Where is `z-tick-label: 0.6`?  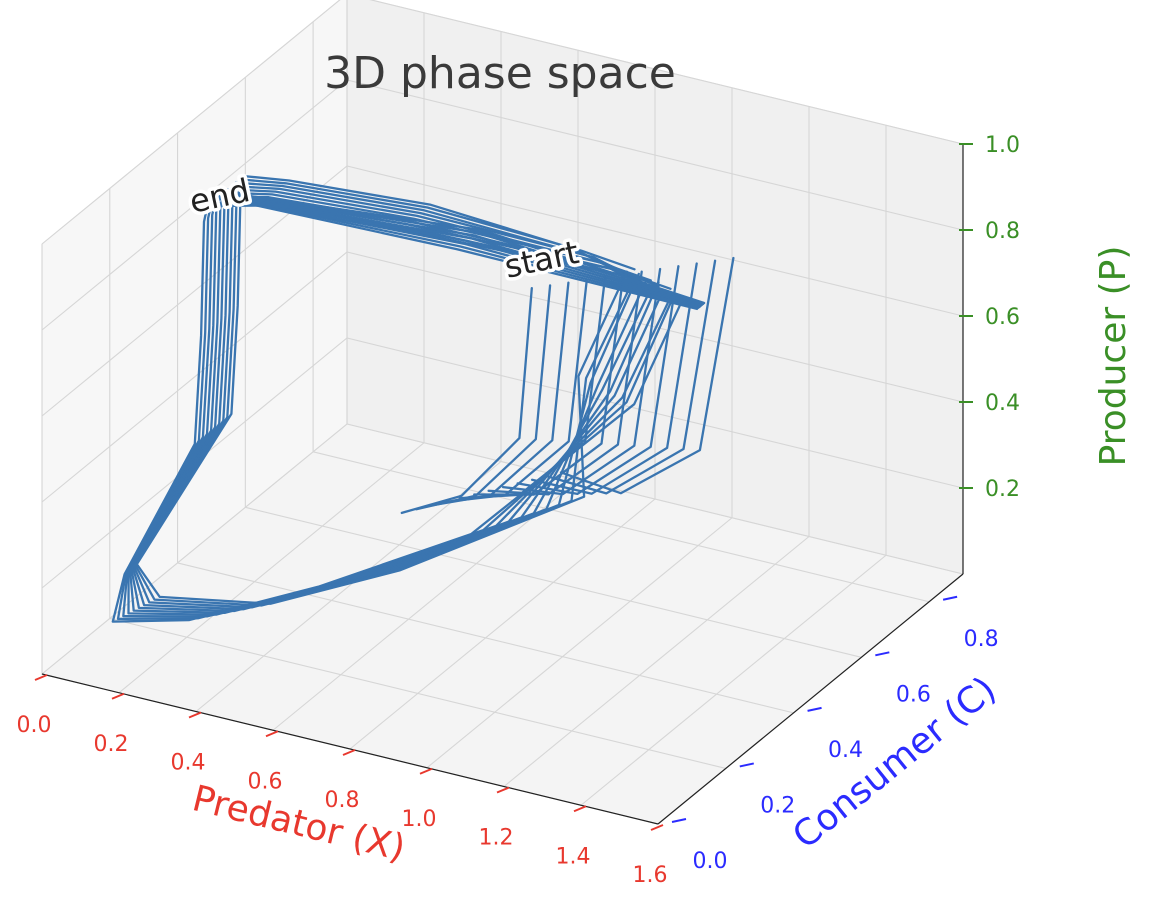
z-tick-label: 0.6 is located at coordinates (1002, 317).